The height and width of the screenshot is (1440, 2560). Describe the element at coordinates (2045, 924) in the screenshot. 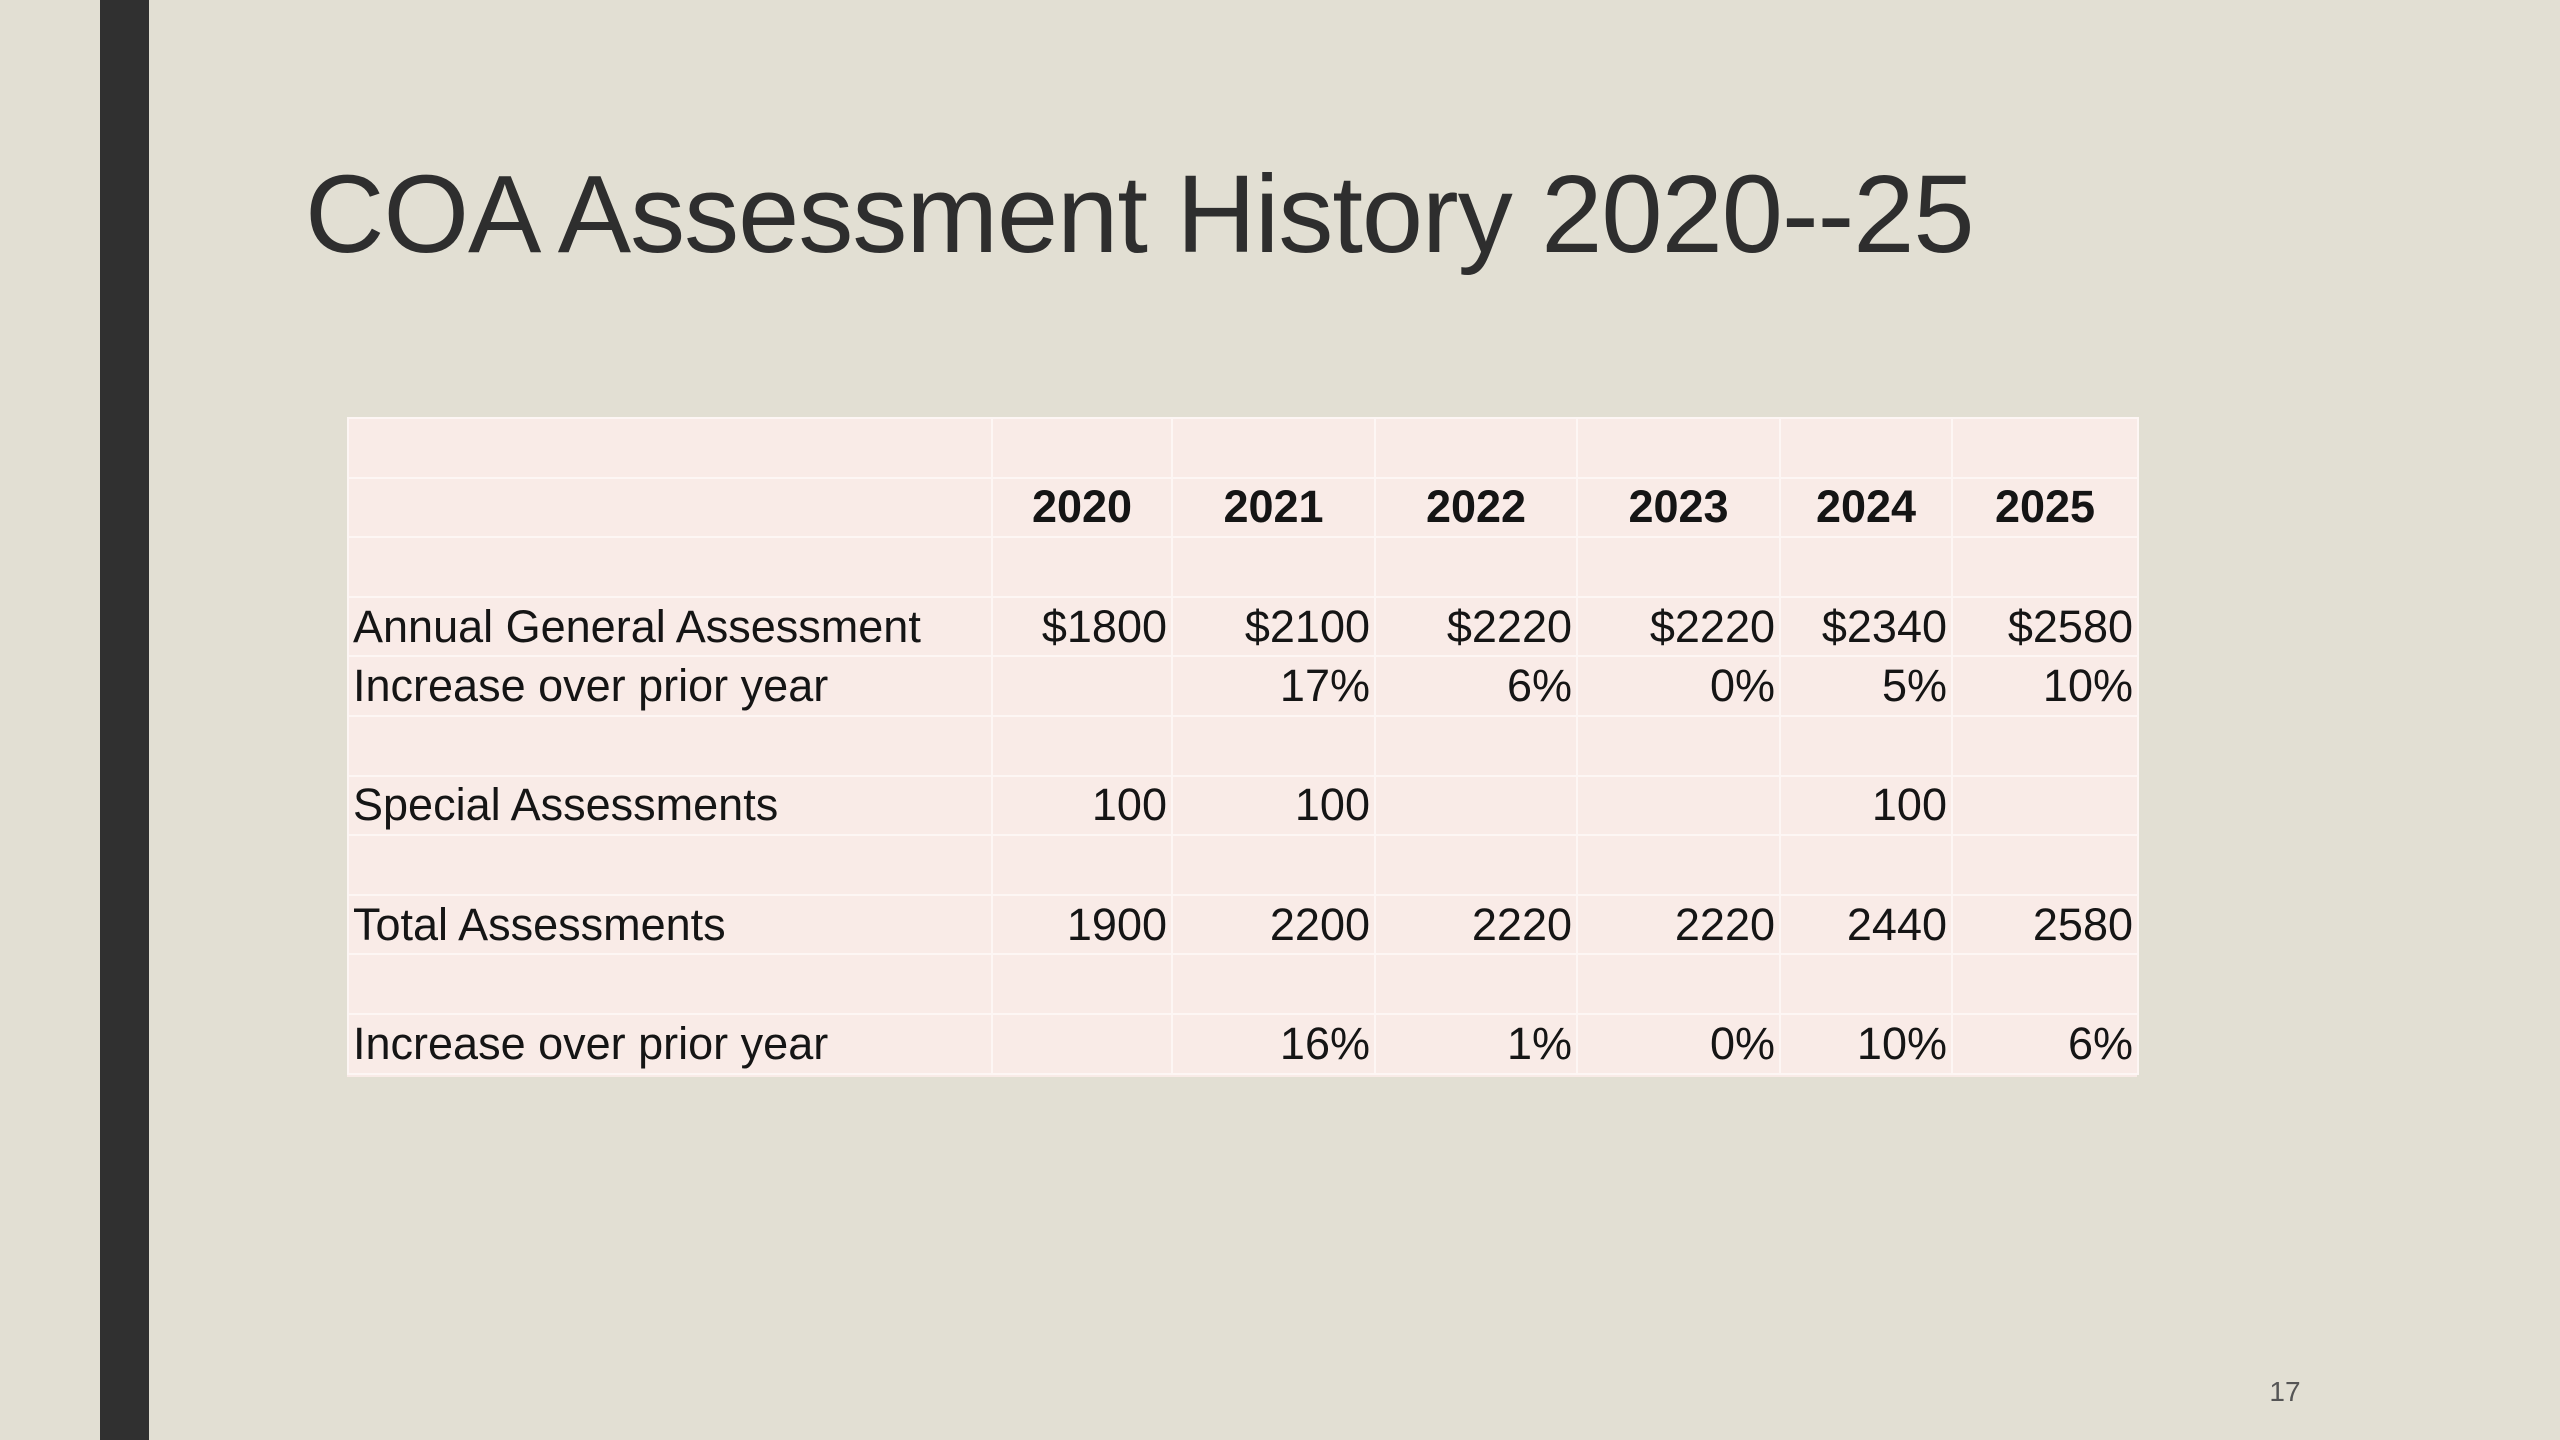

I see `table-cell: 2580` at that location.